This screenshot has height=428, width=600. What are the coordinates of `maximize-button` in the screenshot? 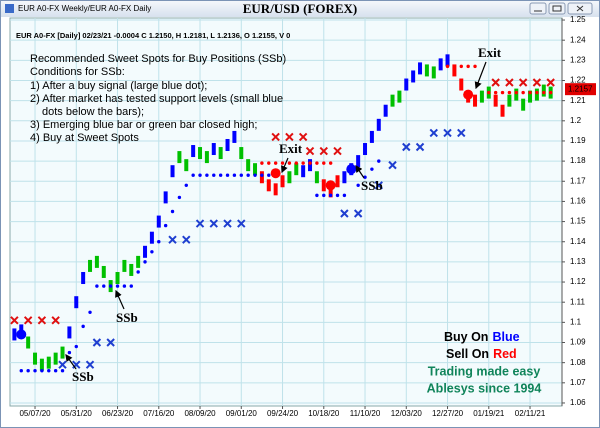 It's located at (557, 8).